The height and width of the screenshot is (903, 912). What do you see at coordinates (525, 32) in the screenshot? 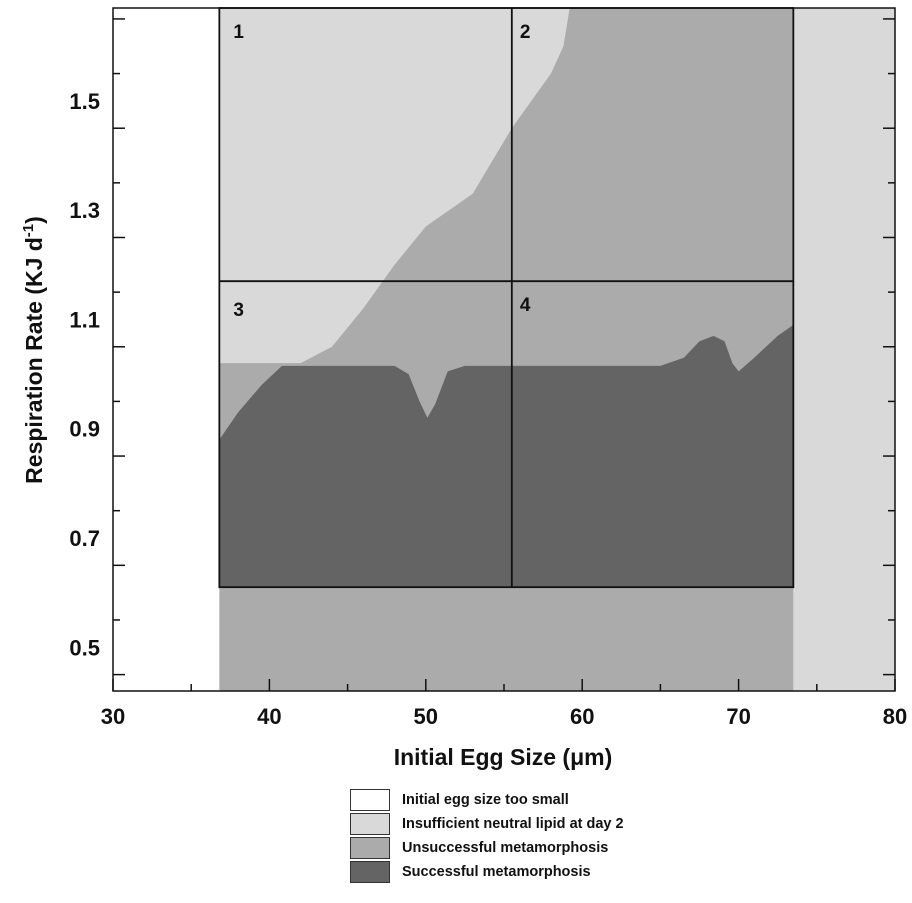
I see `quadrant-label-2: 2` at bounding box center [525, 32].